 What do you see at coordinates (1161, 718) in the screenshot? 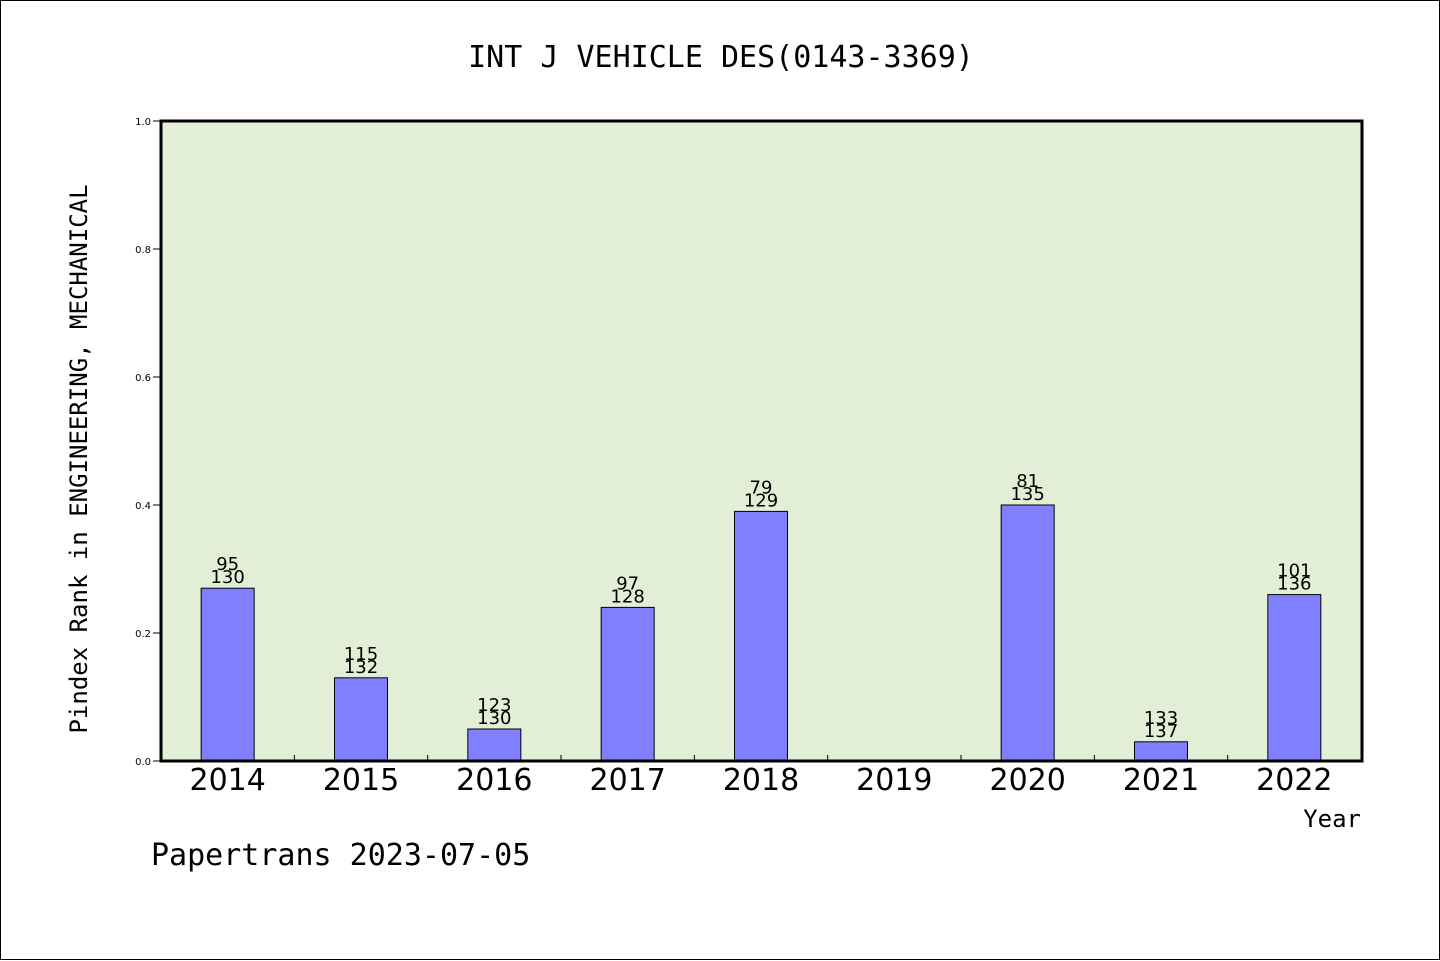
I see `rank-label: 133` at bounding box center [1161, 718].